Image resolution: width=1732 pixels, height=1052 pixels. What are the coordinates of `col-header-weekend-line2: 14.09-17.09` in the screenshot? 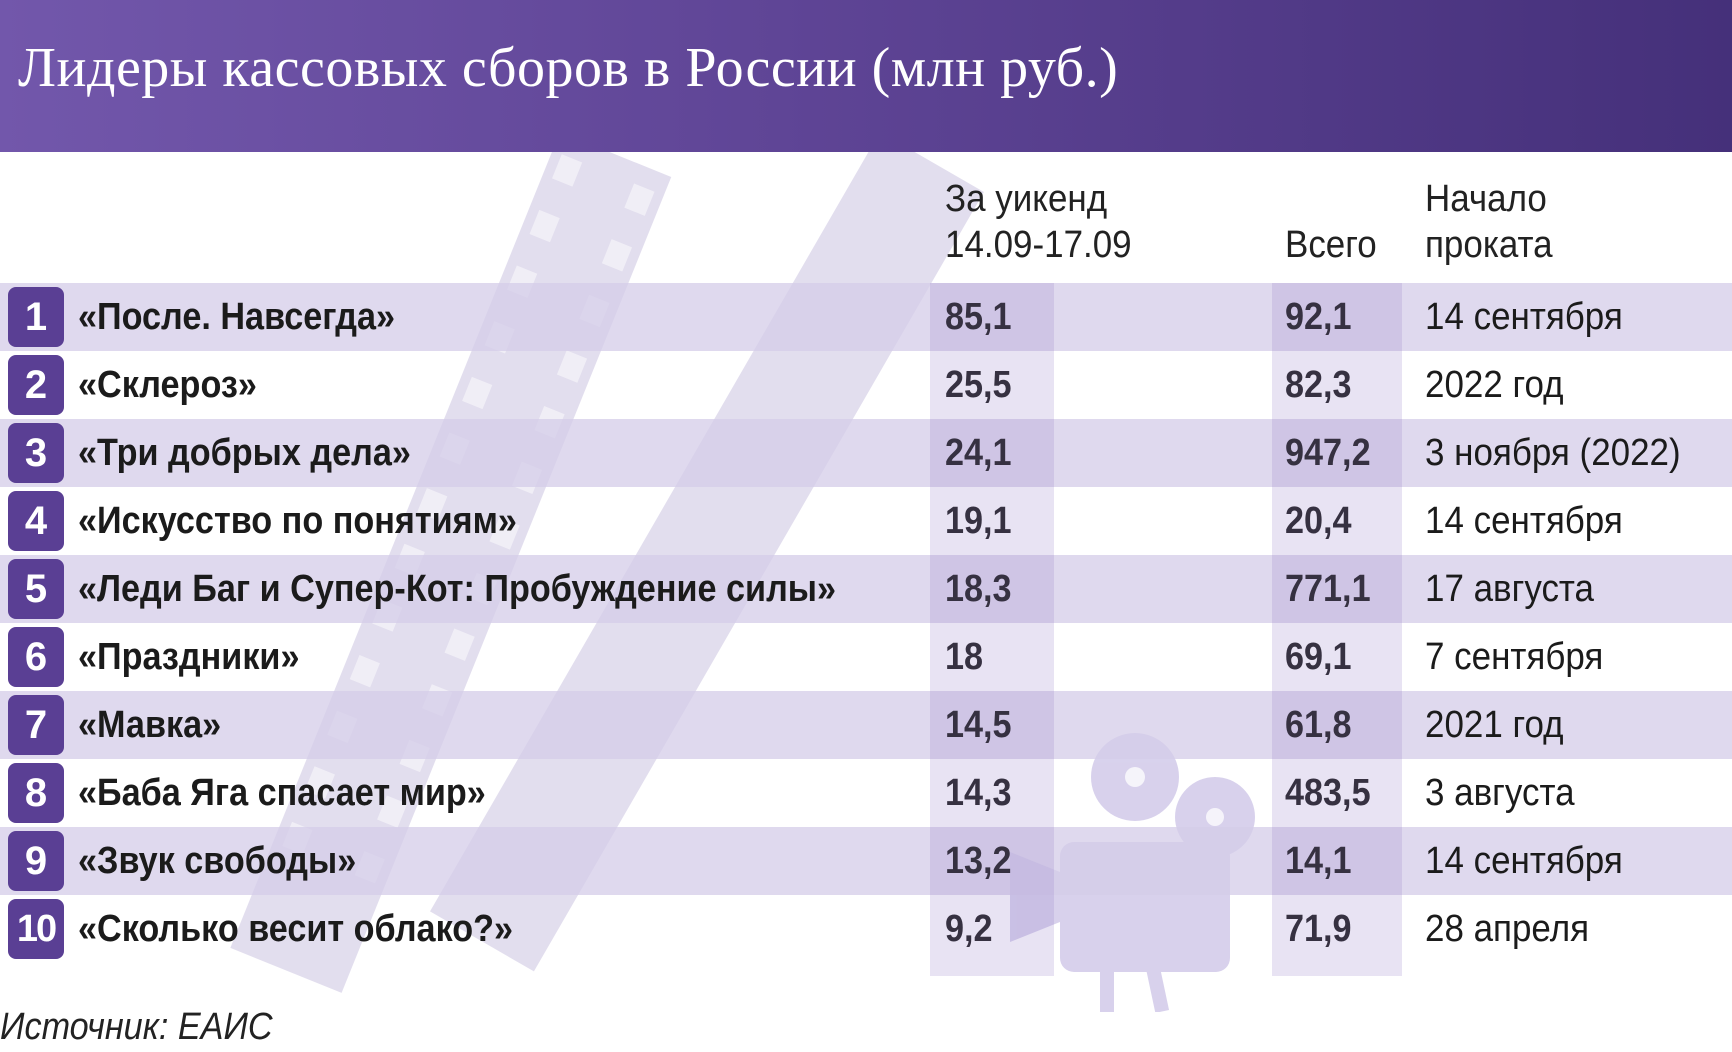 It's located at (1038, 245).